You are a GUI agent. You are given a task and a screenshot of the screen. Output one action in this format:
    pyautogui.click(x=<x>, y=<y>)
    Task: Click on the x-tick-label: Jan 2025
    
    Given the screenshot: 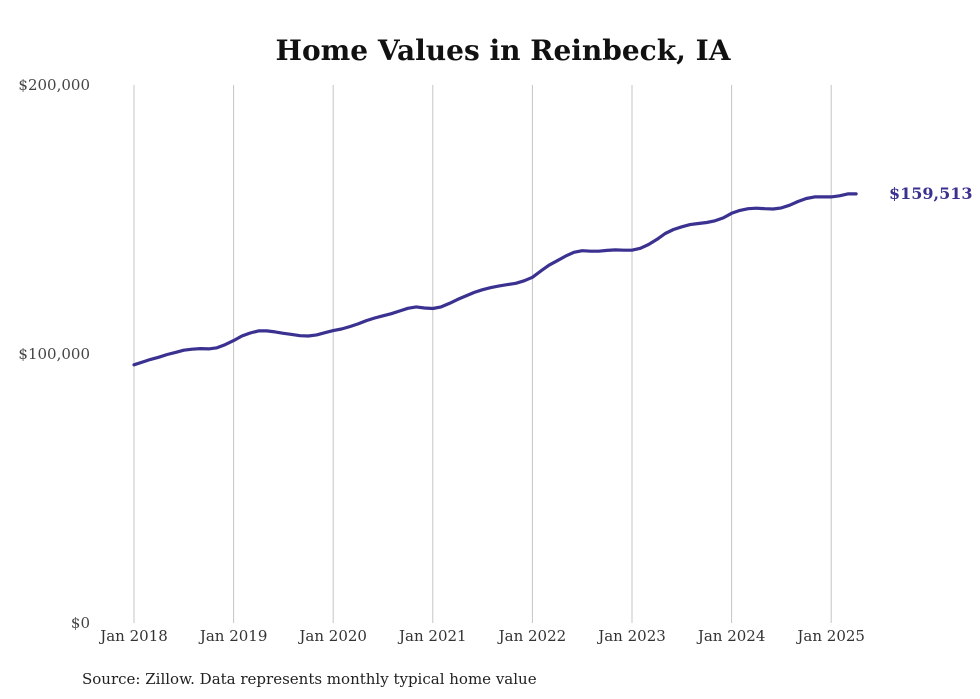 What is the action you would take?
    pyautogui.click(x=830, y=636)
    